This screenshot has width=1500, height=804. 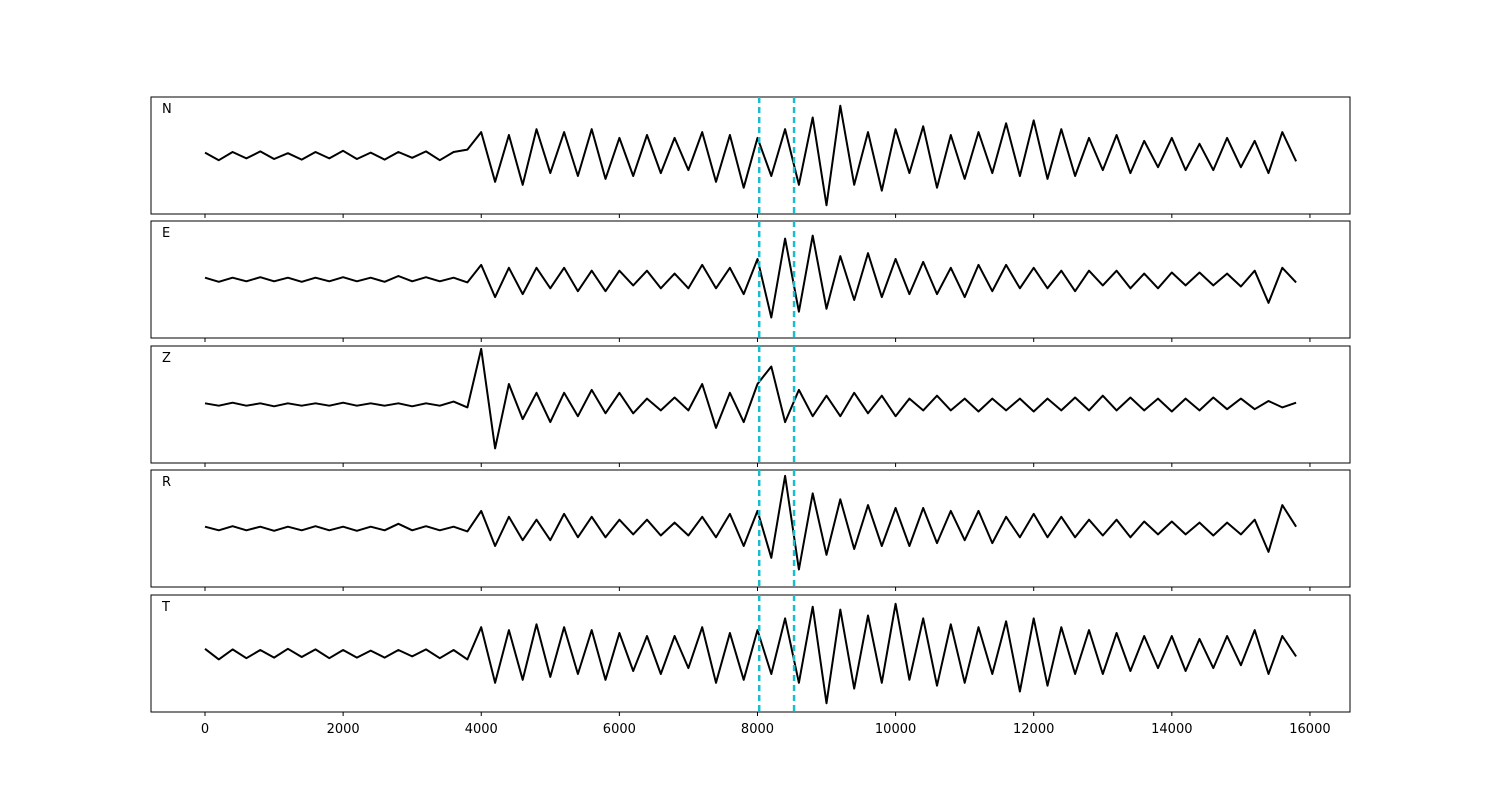 What do you see at coordinates (166, 358) in the screenshot?
I see `panel-label: Z` at bounding box center [166, 358].